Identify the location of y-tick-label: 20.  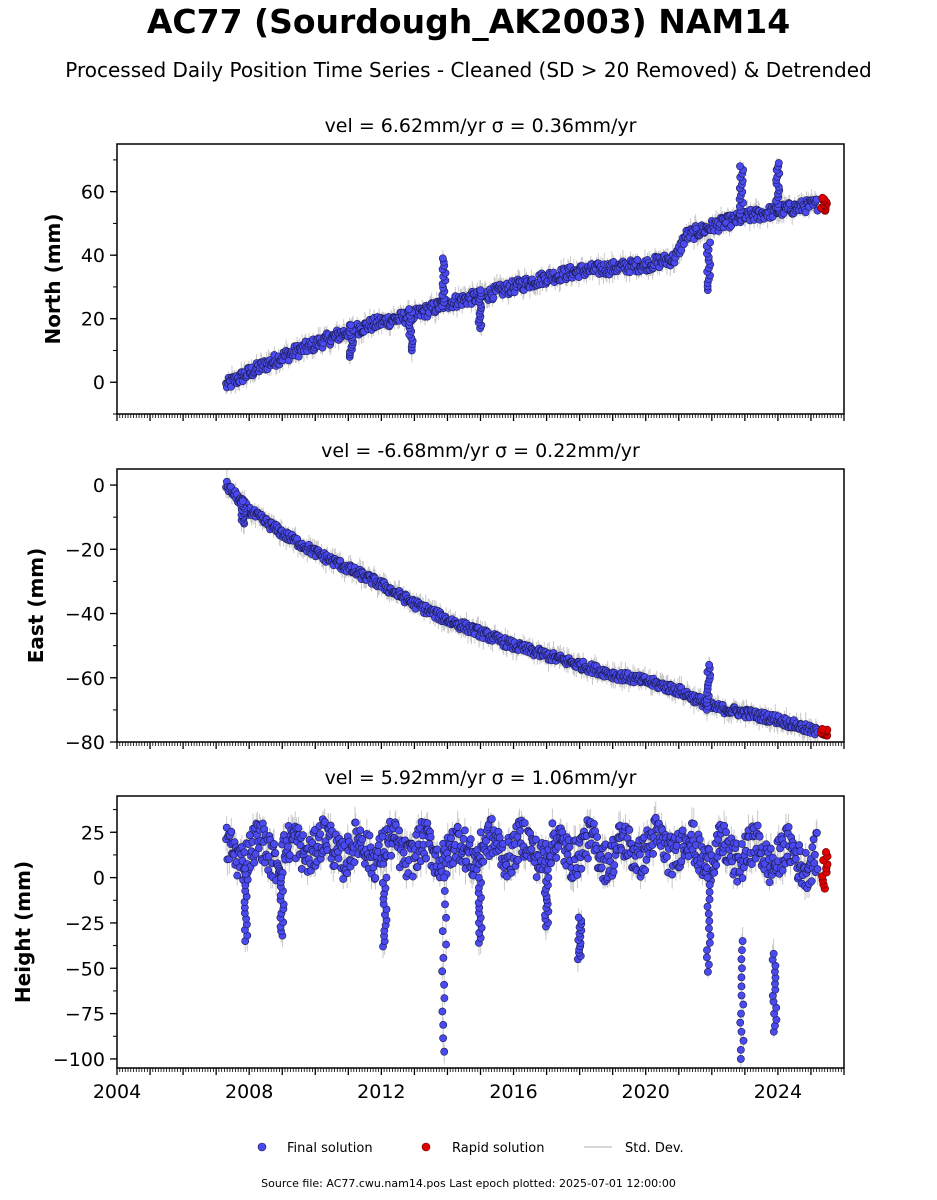
(93, 320).